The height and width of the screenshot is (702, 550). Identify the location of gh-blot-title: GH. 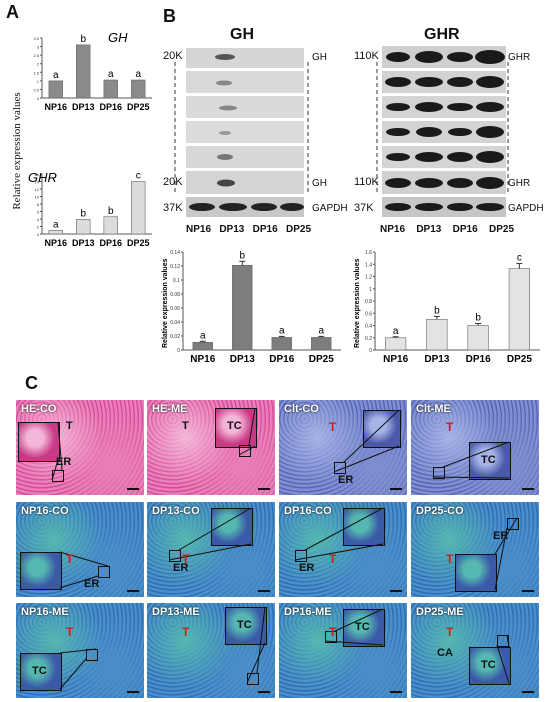
(242, 34).